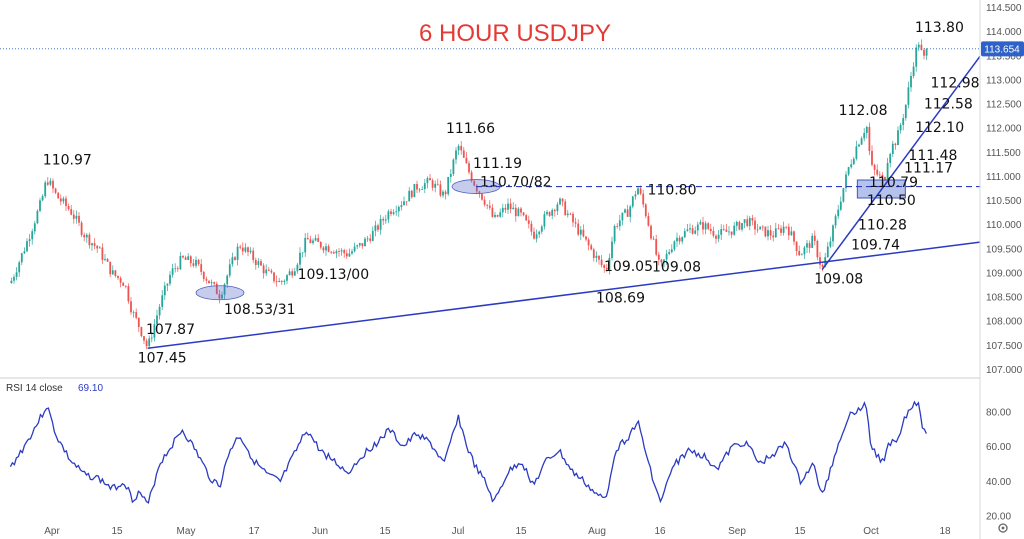  Describe the element at coordinates (1004, 346) in the screenshot. I see `price-tick-label: 107.500` at that location.